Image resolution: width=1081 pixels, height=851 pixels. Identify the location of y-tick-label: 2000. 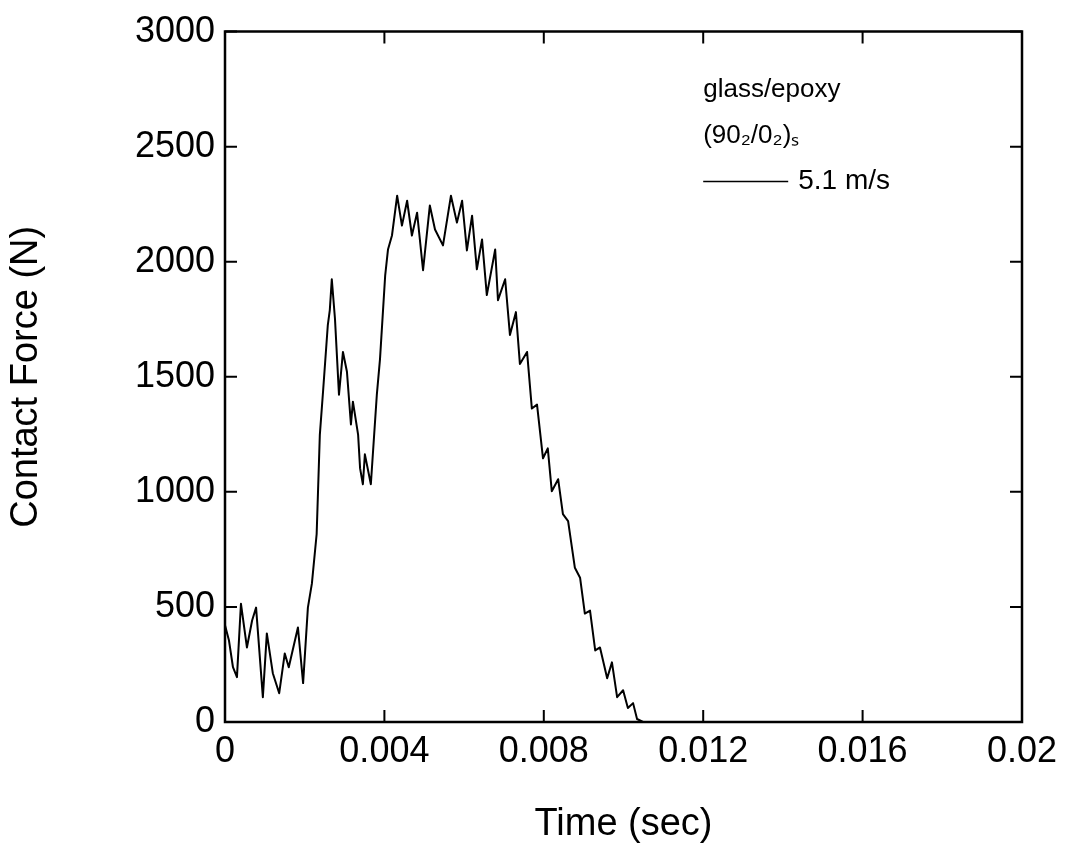
(174, 259).